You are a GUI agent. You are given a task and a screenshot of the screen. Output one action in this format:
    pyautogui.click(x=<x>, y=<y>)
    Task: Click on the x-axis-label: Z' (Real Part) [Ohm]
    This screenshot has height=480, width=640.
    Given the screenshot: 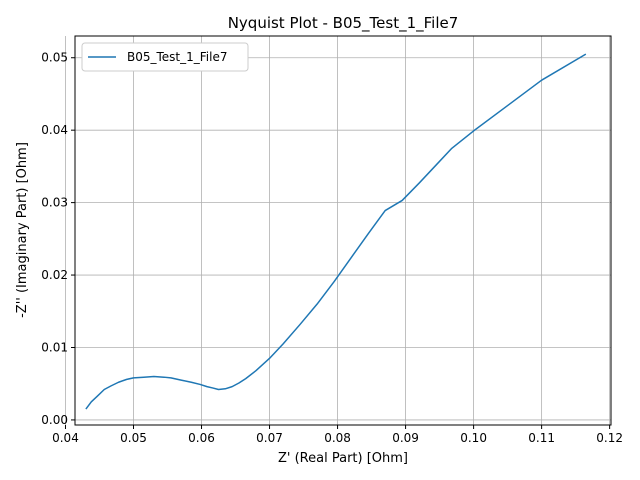 What is the action you would take?
    pyautogui.click(x=343, y=458)
    